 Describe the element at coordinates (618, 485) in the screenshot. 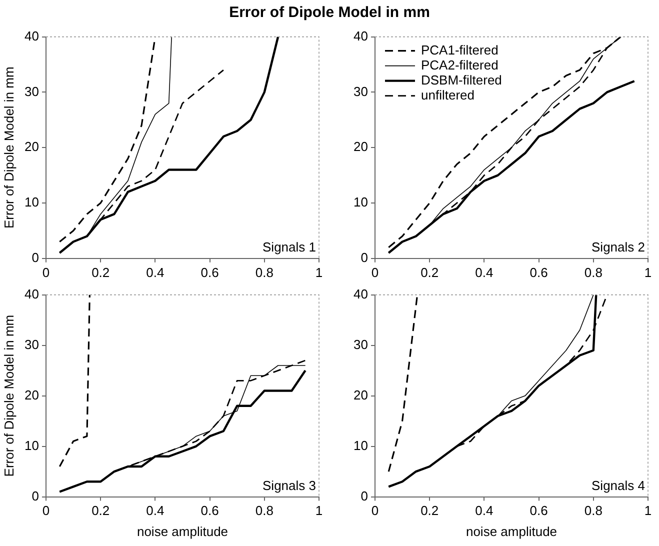

I see `annotation: Signals 4` at that location.